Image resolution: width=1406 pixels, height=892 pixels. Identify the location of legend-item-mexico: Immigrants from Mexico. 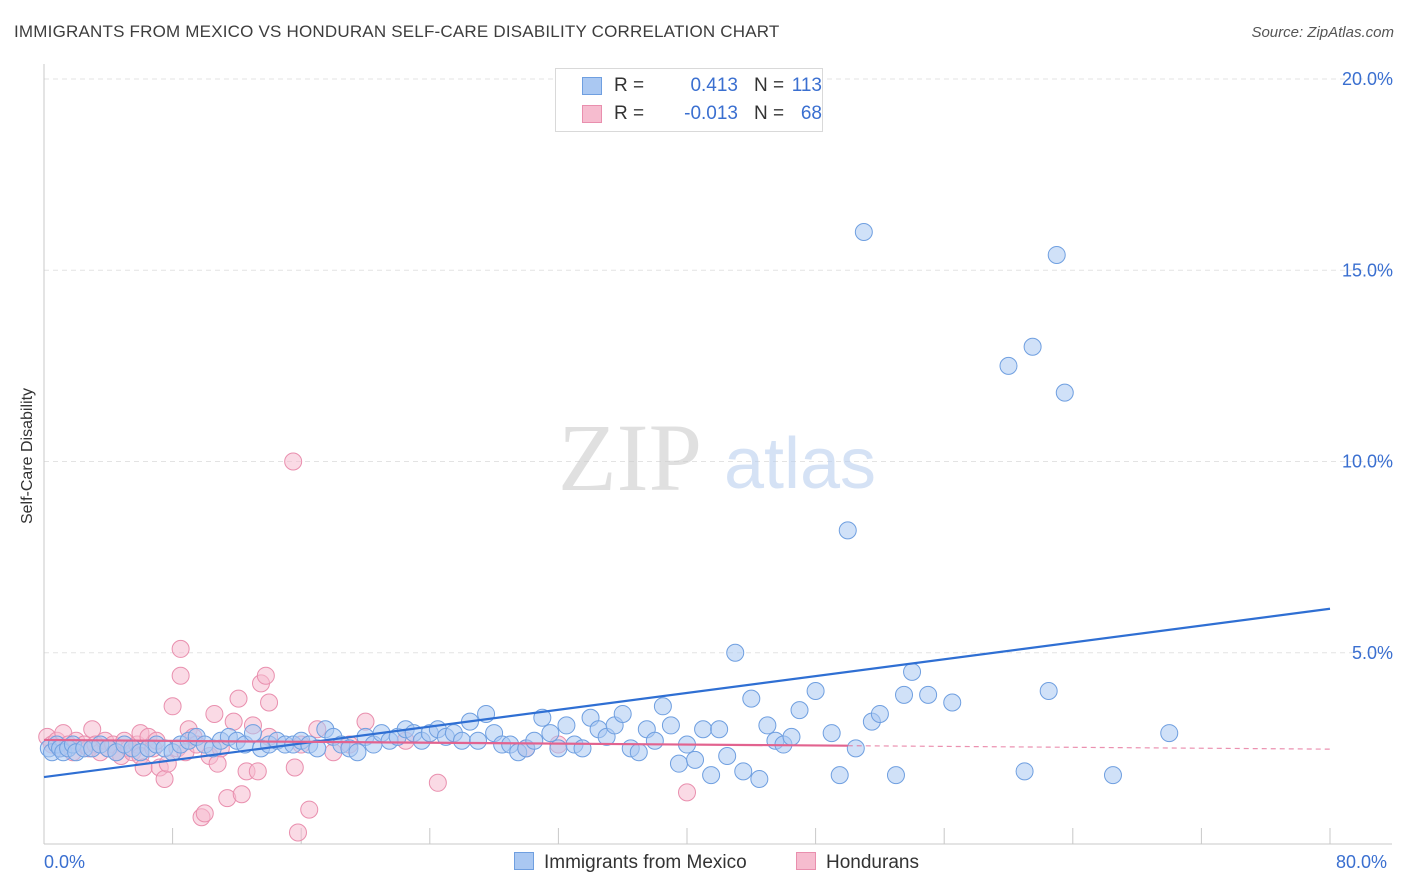
(630, 863).